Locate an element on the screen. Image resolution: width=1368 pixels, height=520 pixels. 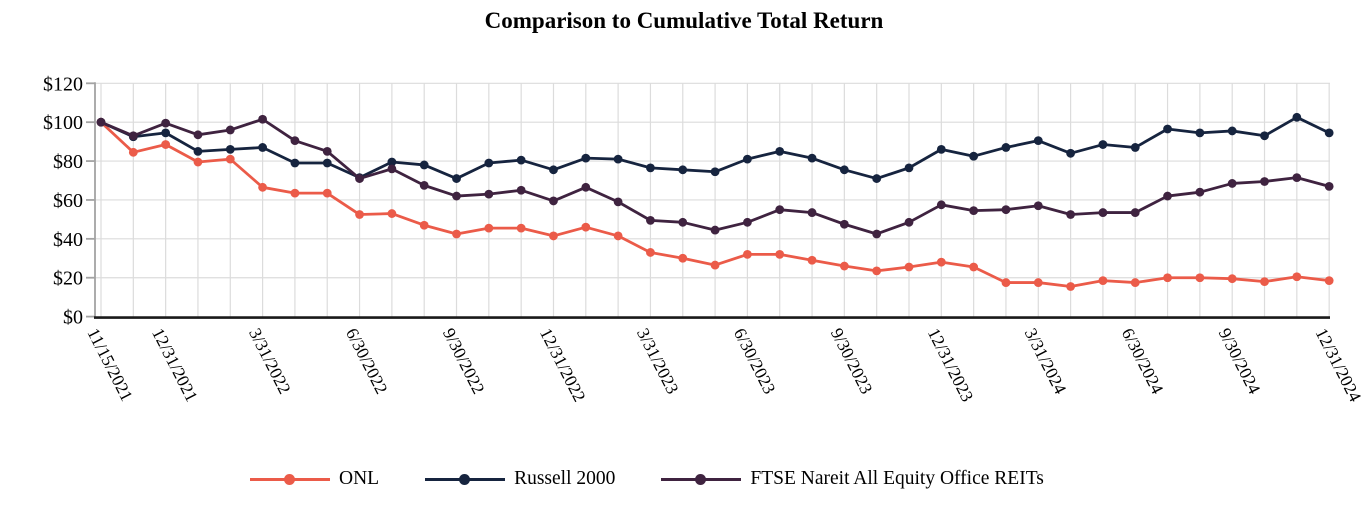
legend-line-marker-onl is located at coordinates (290, 479).